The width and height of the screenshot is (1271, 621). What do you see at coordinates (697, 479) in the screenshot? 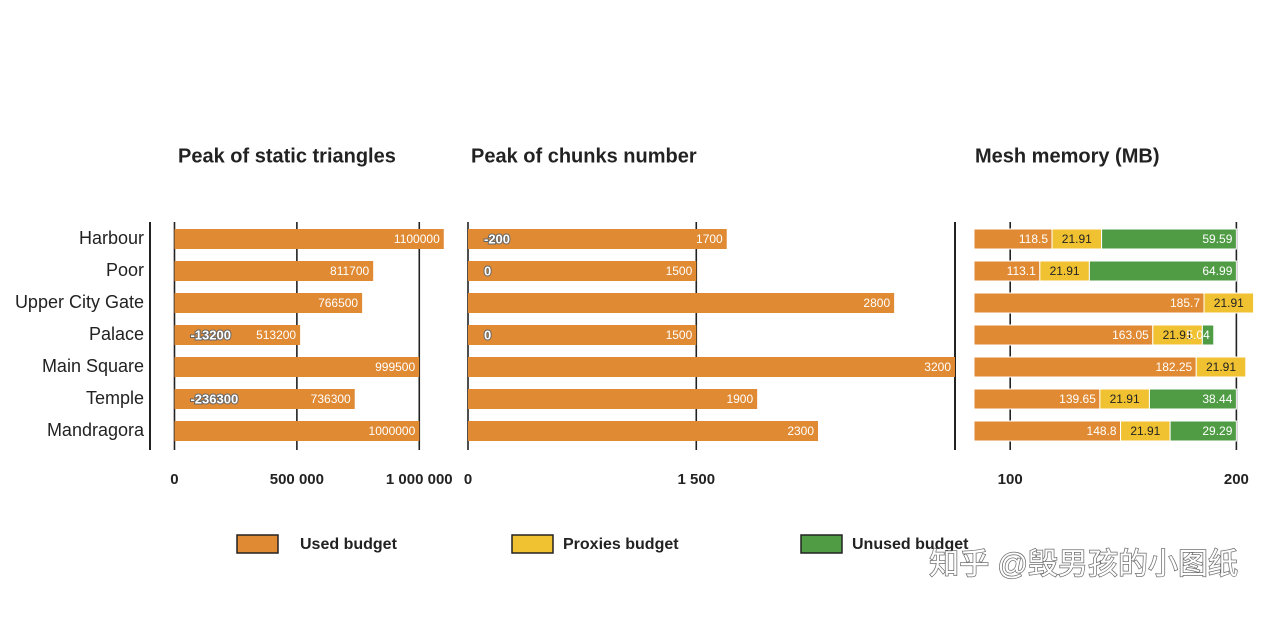
I see `x-tick-label: 1 500` at bounding box center [697, 479].